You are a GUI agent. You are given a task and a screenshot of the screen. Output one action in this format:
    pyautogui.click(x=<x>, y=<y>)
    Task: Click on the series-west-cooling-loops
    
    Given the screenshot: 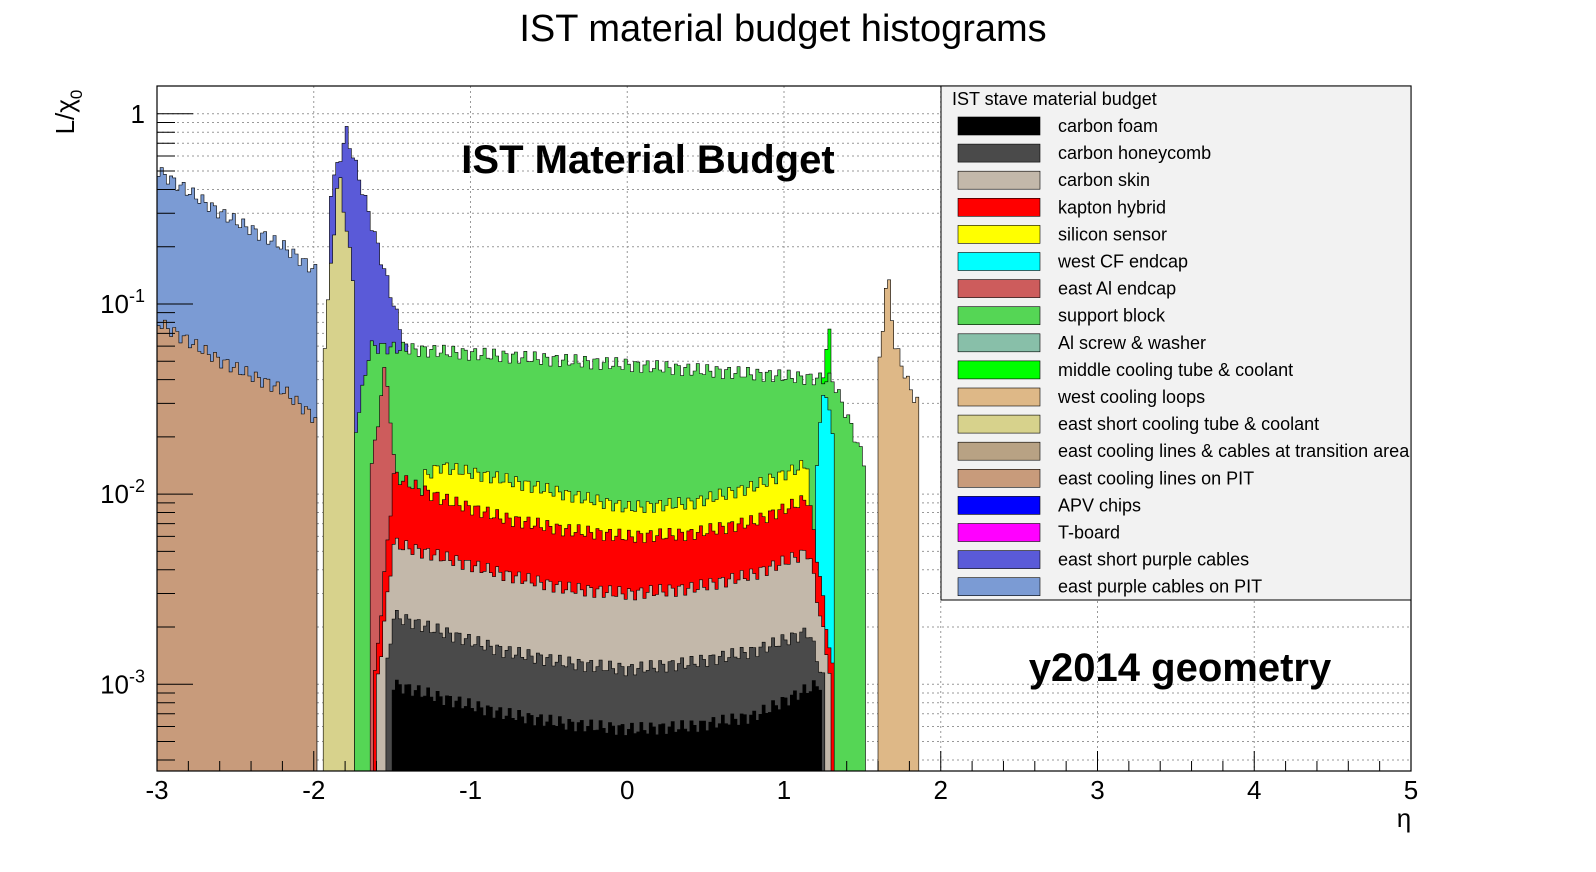 What is the action you would take?
    pyautogui.click(x=898, y=525)
    